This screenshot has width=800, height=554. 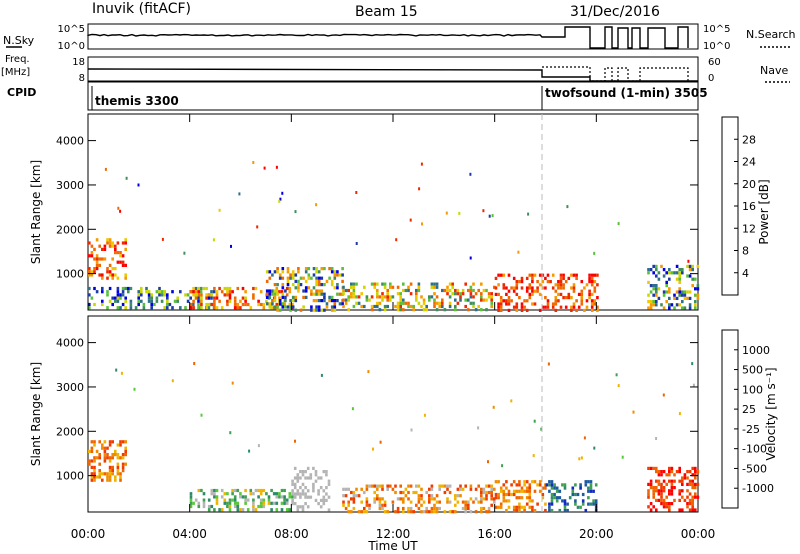 What do you see at coordinates (15, 72) in the screenshot?
I see `freq-label-line2: [MHz]` at bounding box center [15, 72].